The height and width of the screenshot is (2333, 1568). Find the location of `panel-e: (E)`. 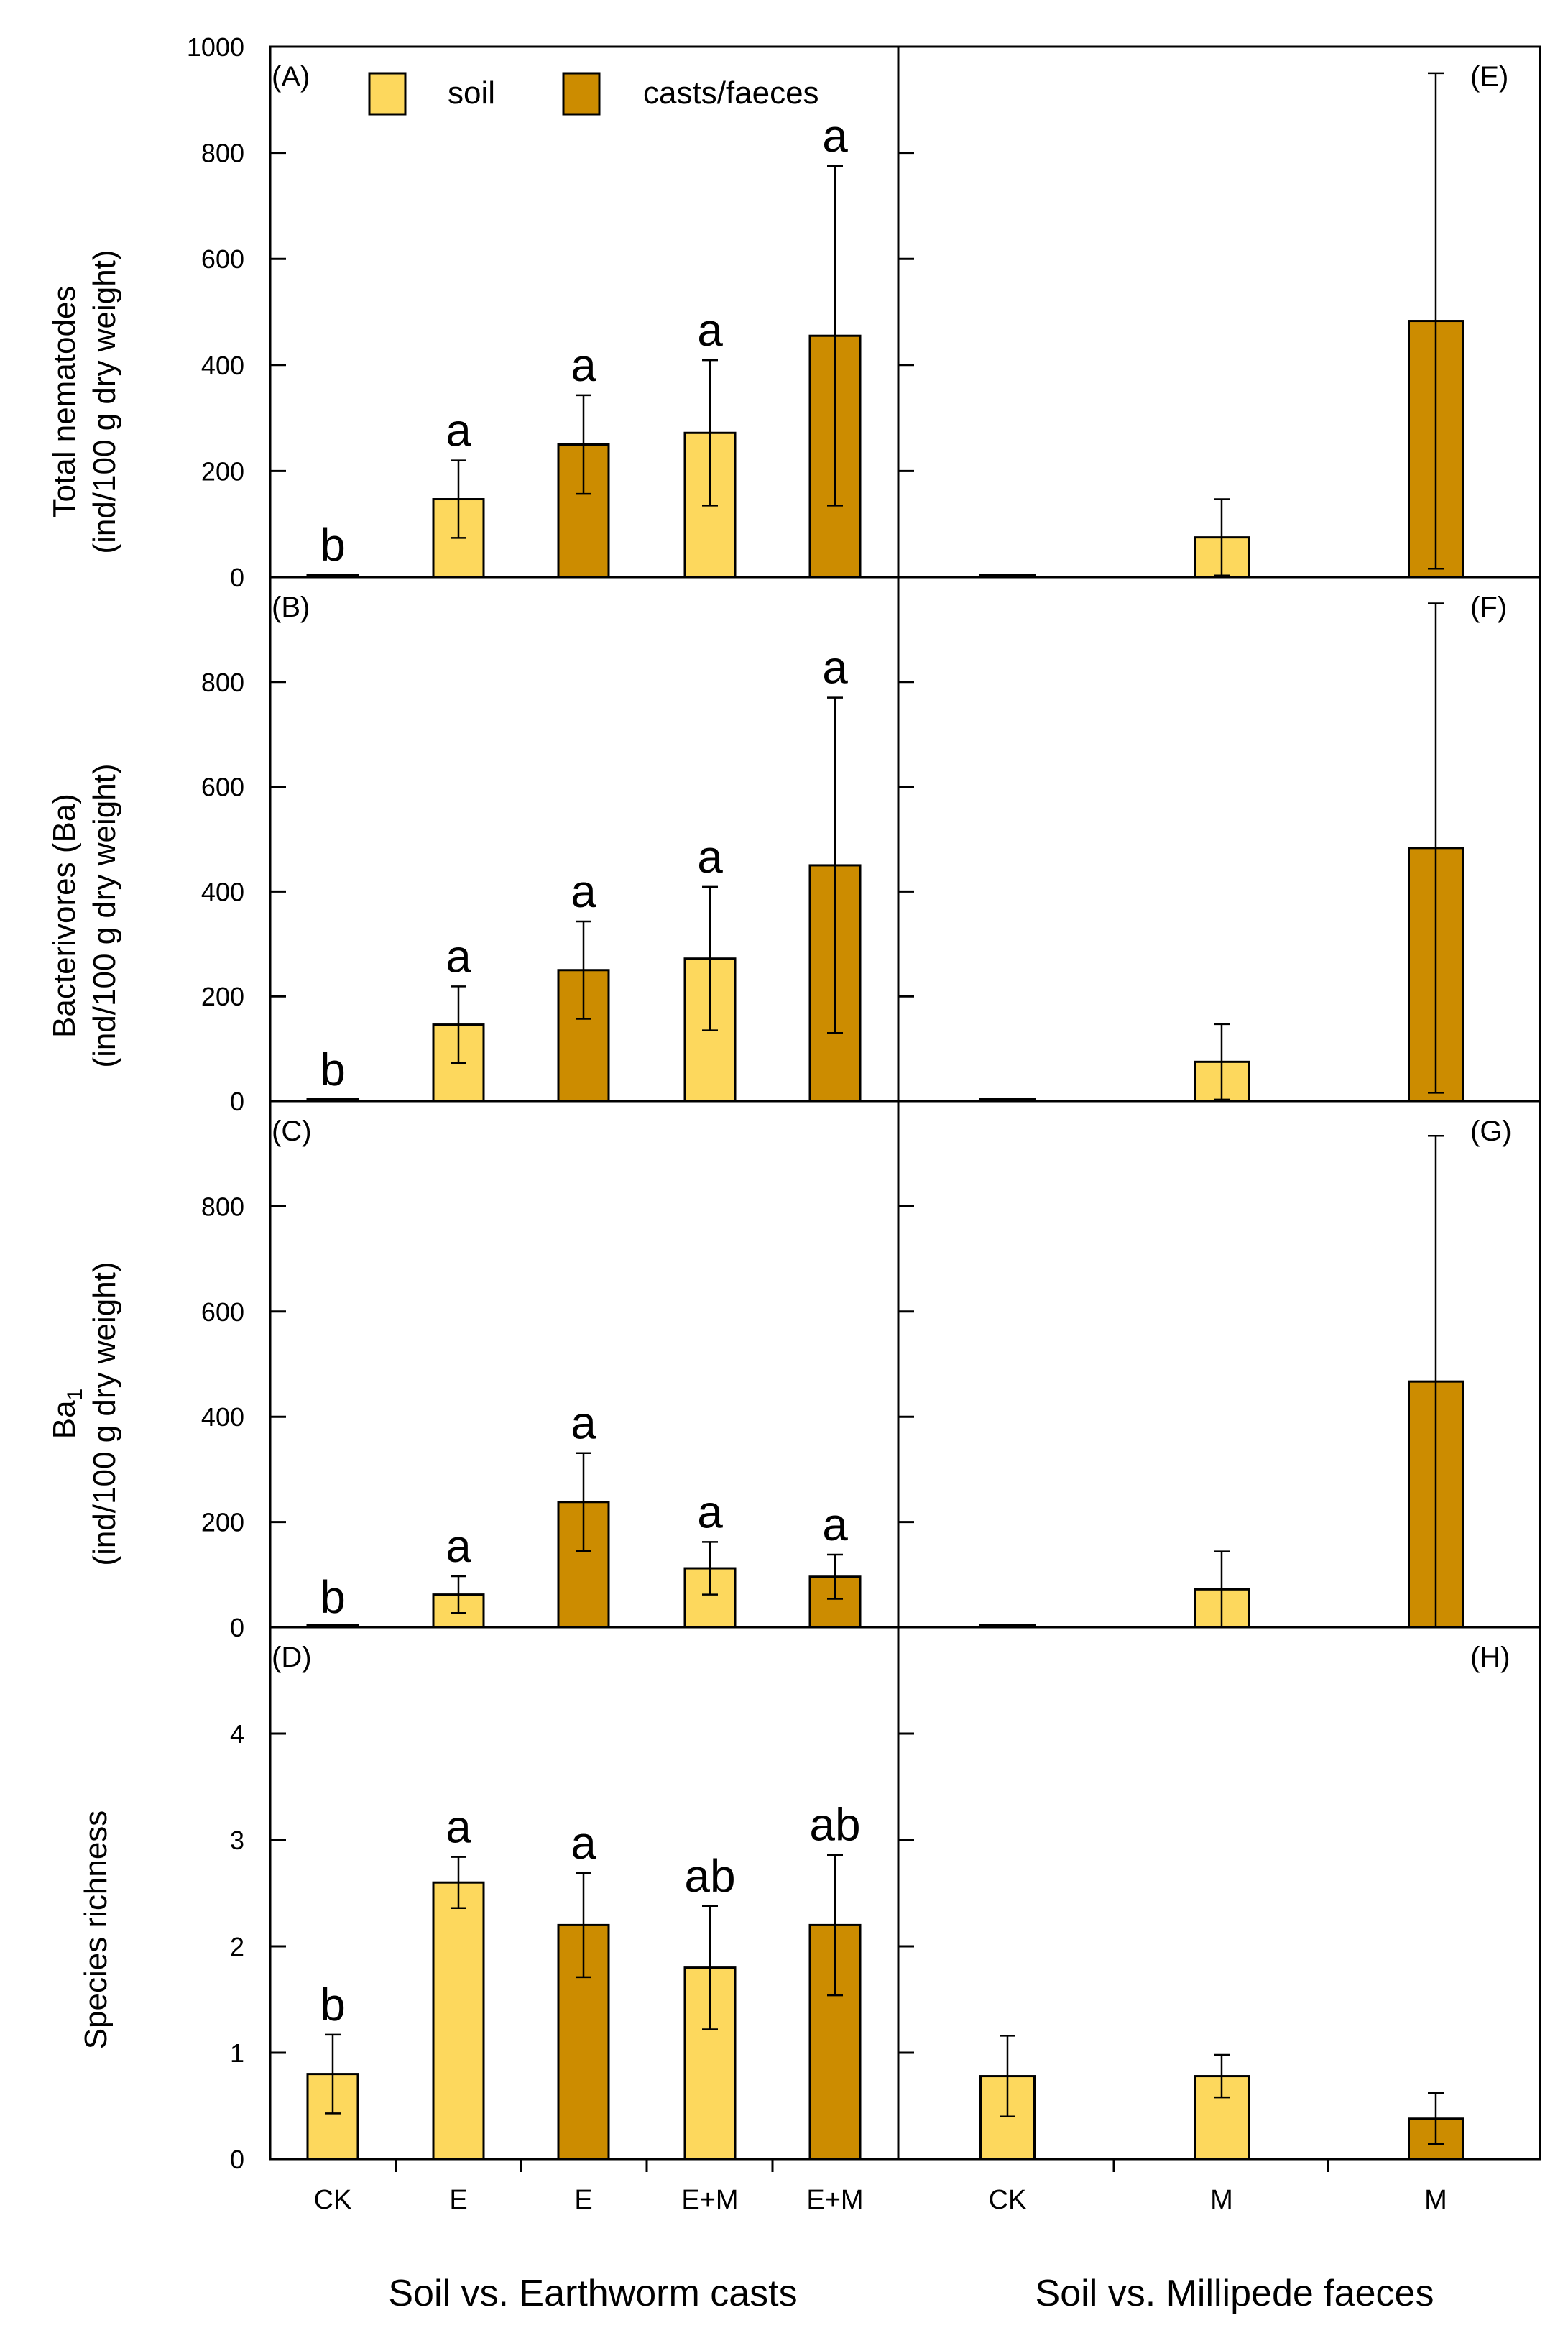

panel-e: (E) is located at coordinates (1219, 312).